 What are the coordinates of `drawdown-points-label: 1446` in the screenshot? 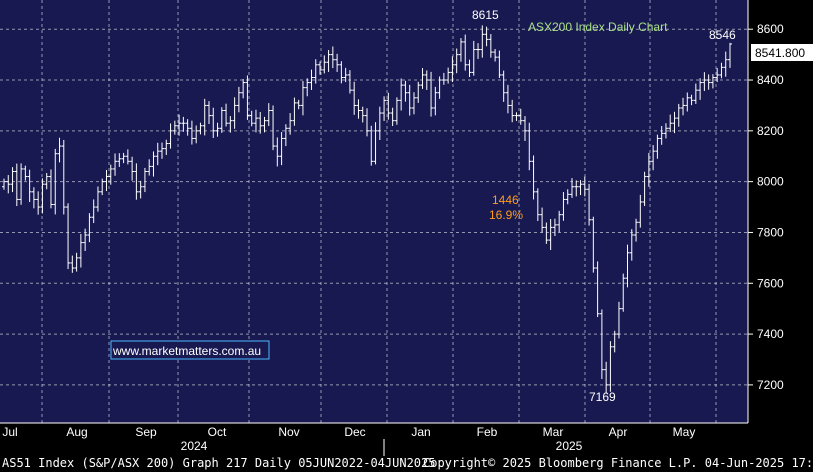 It's located at (505, 200).